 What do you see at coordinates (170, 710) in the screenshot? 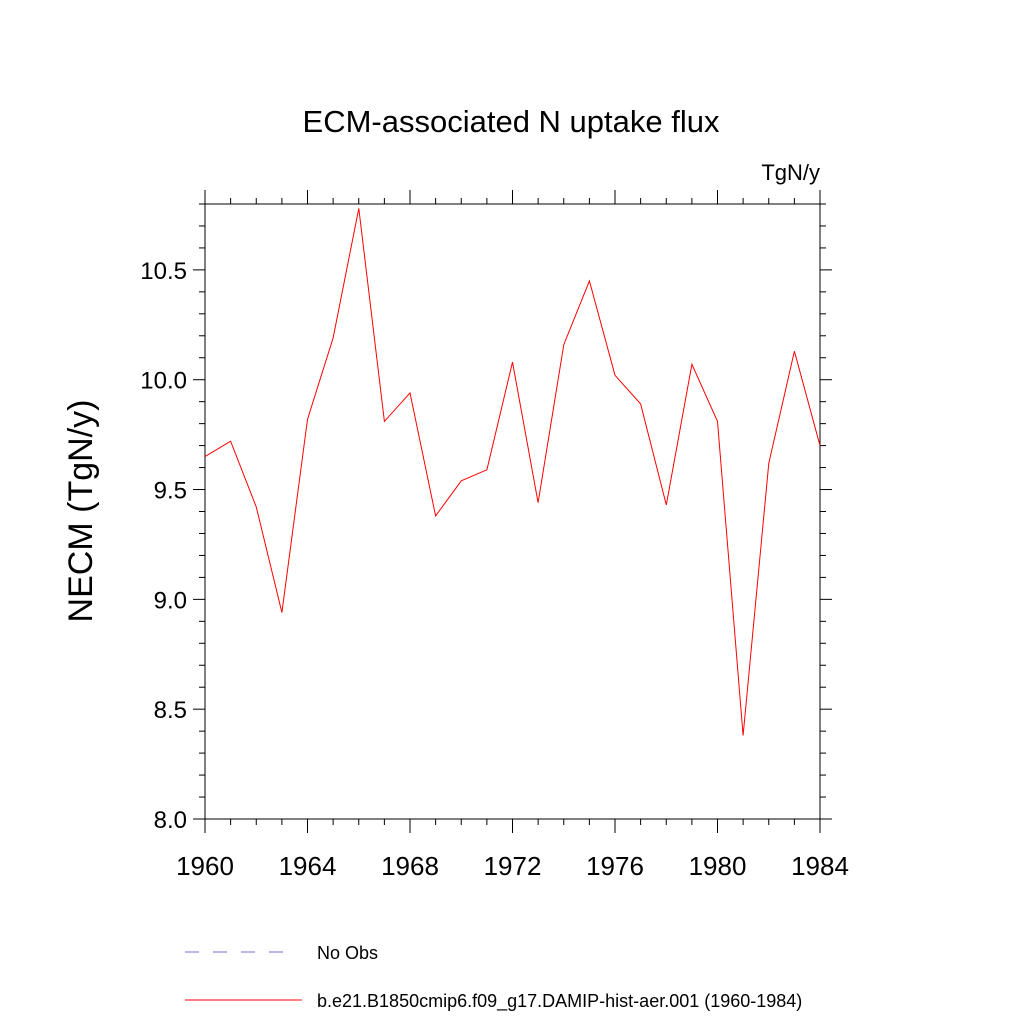
I see `y-tick-label: 8.5` at bounding box center [170, 710].